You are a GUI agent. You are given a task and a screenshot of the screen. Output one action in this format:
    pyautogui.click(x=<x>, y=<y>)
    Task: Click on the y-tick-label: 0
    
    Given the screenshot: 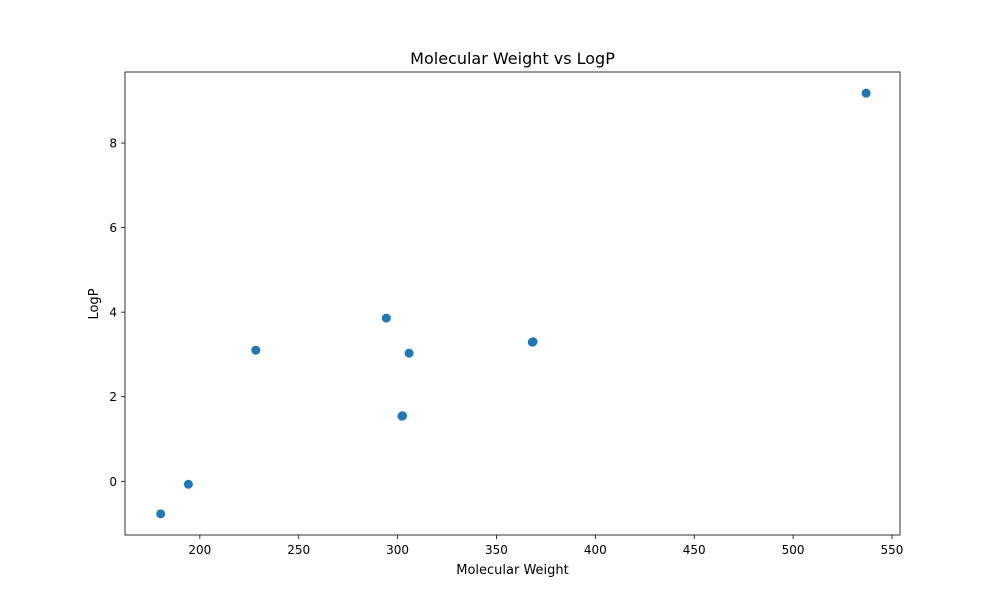 What is the action you would take?
    pyautogui.click(x=113, y=482)
    